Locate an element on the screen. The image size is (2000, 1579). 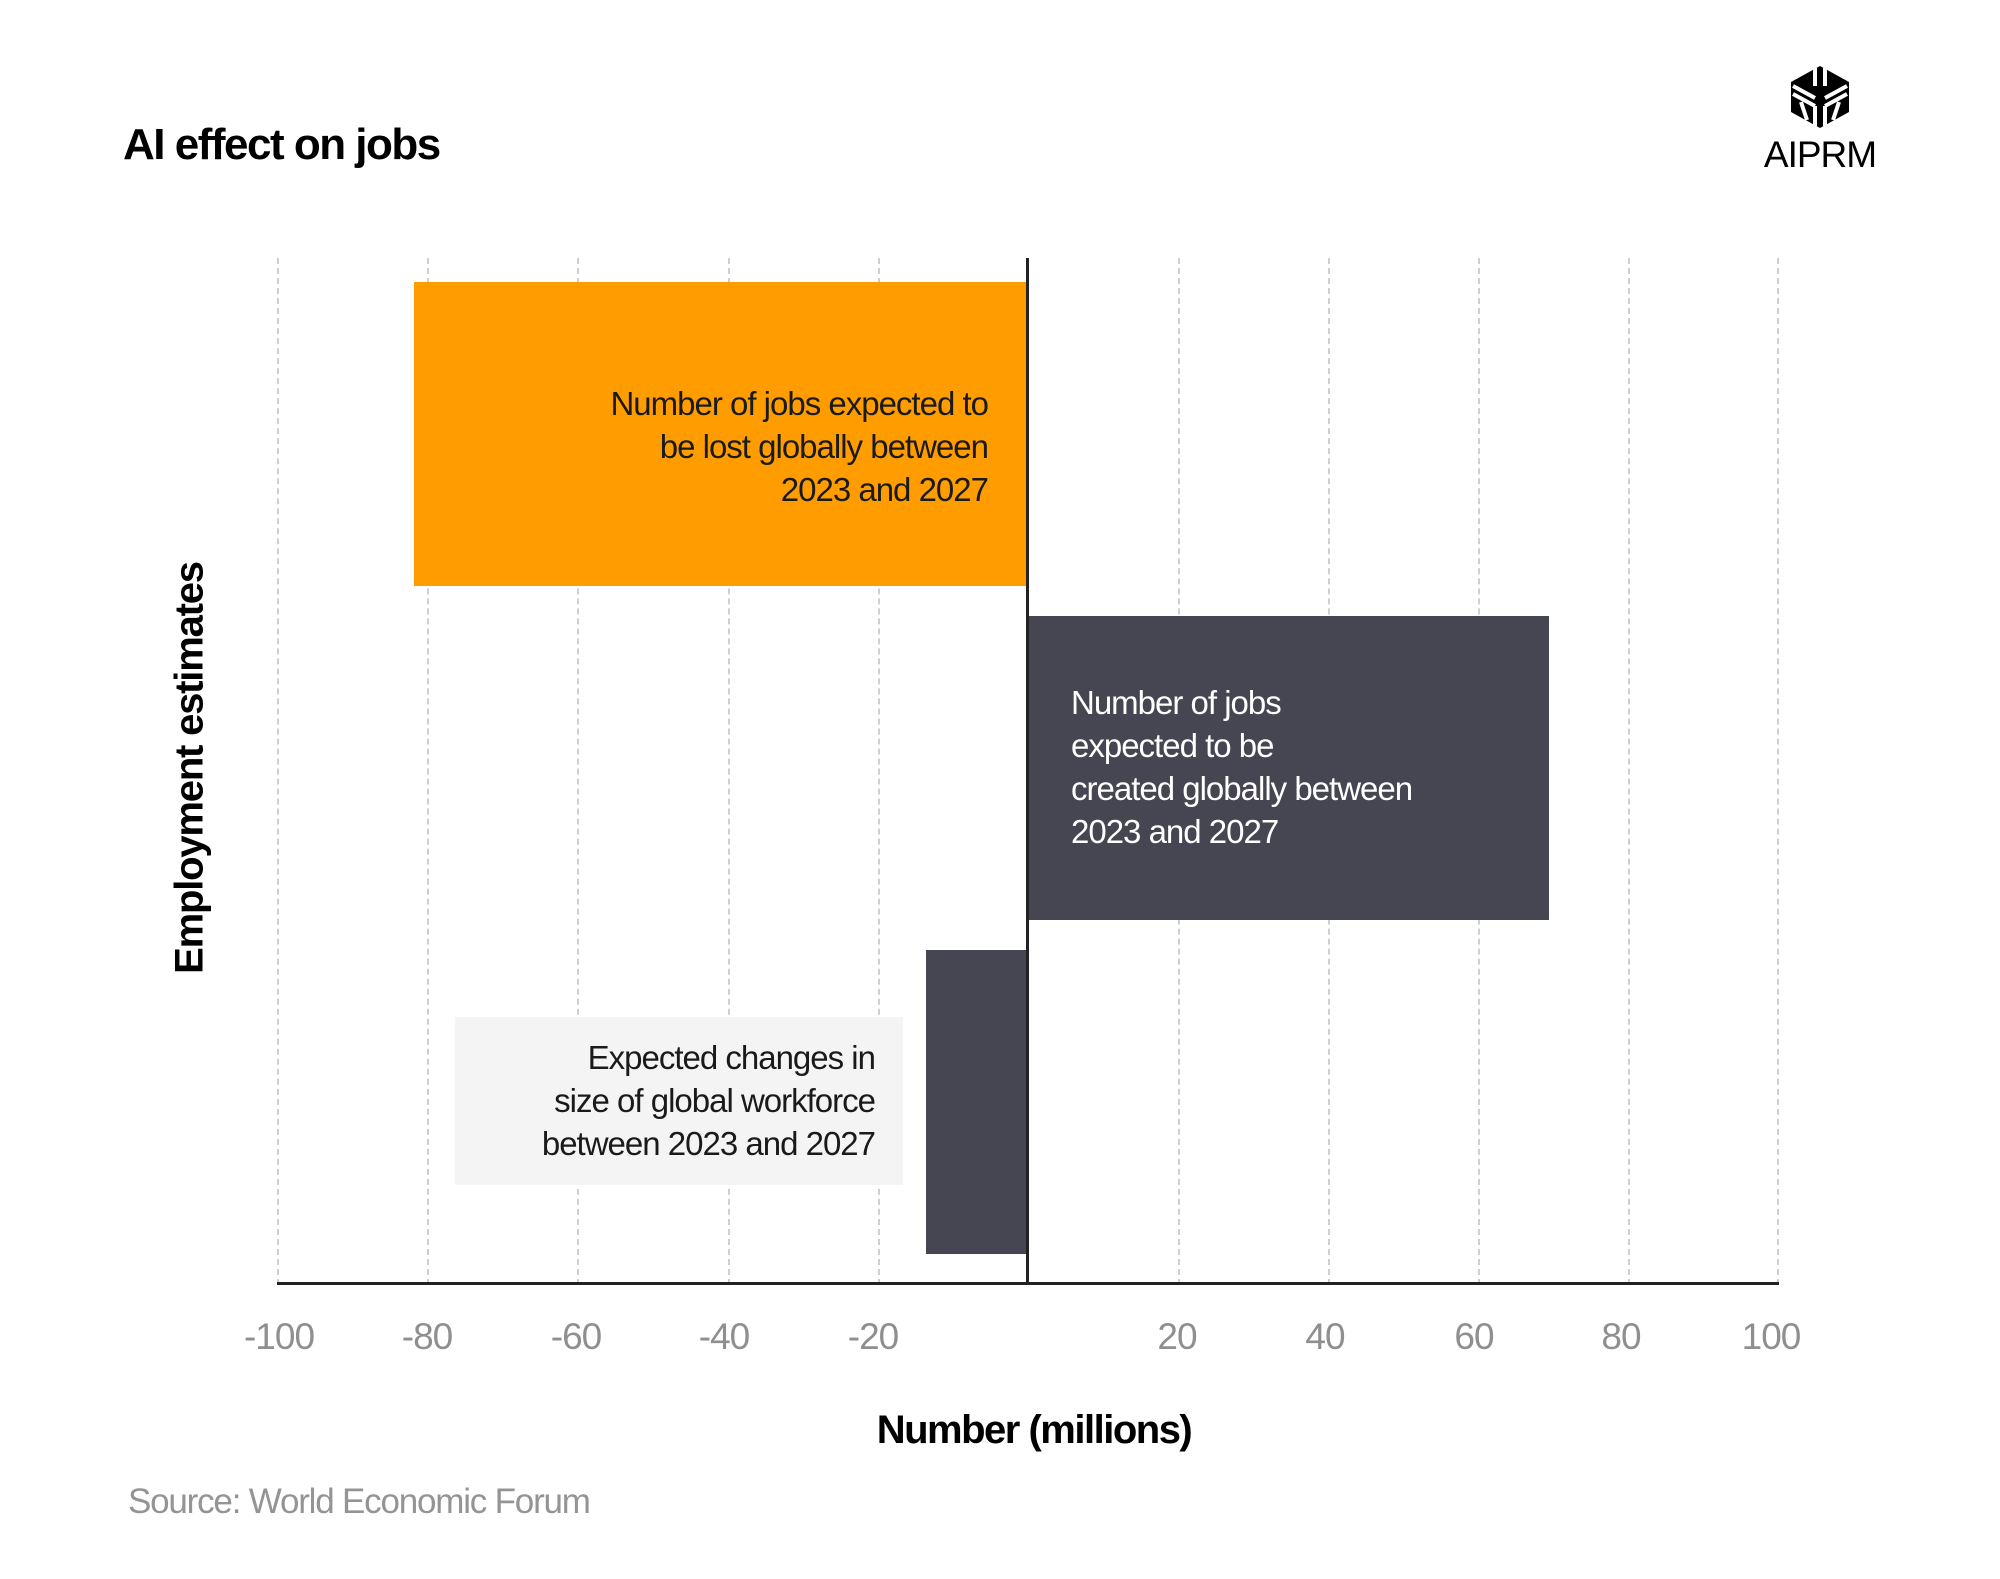
x-tick: 100 is located at coordinates (1771, 1336).